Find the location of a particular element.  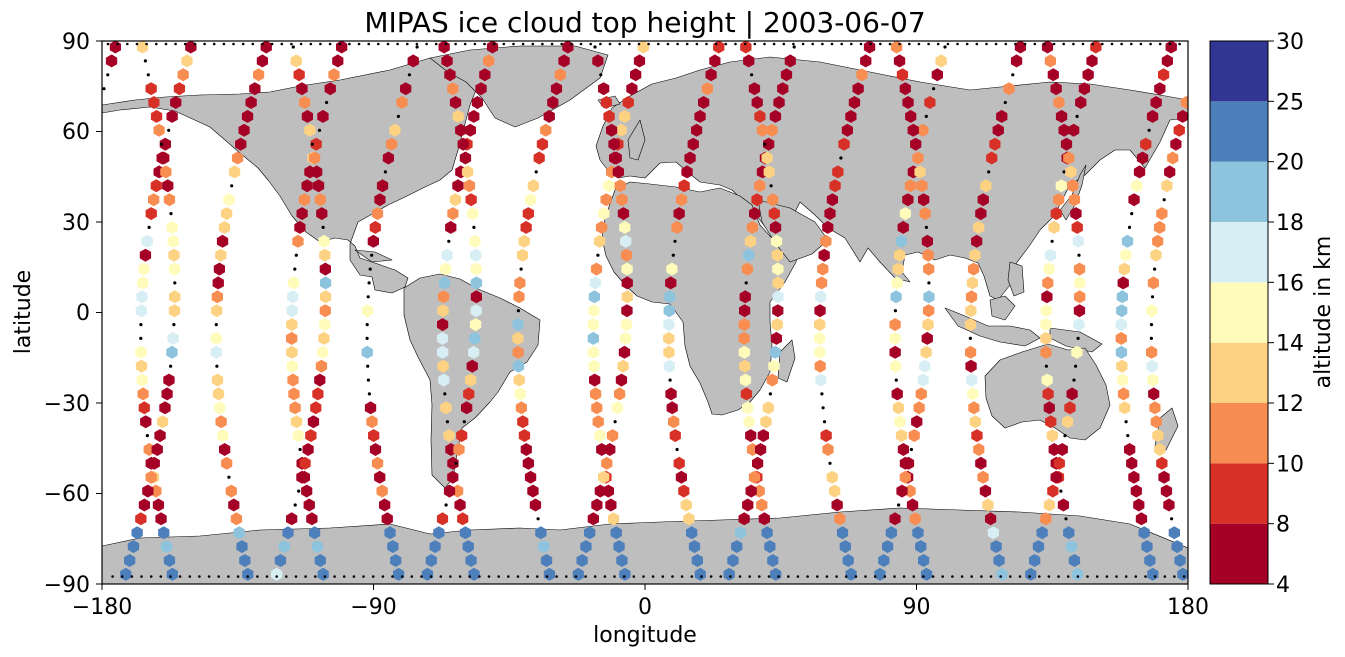

colorbar-bin is located at coordinates (1239, 191).